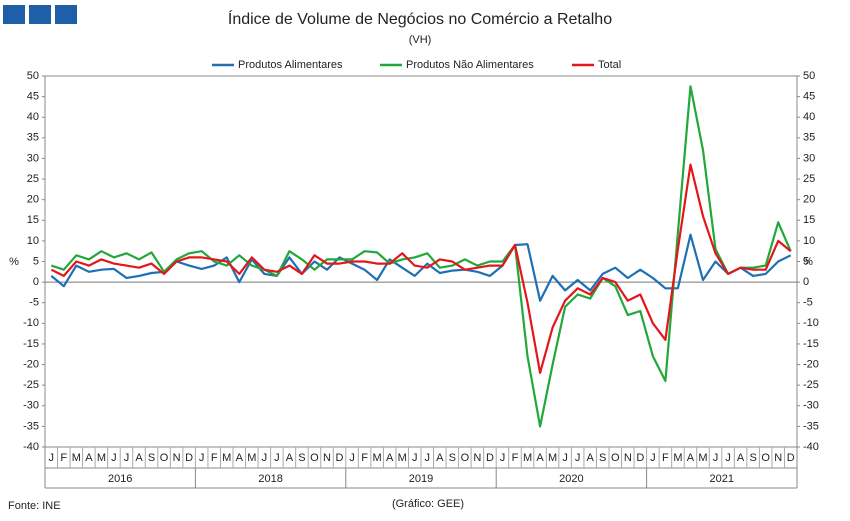 This screenshot has height=521, width=850. I want to click on y2-tick-label: -35, so click(811, 426).